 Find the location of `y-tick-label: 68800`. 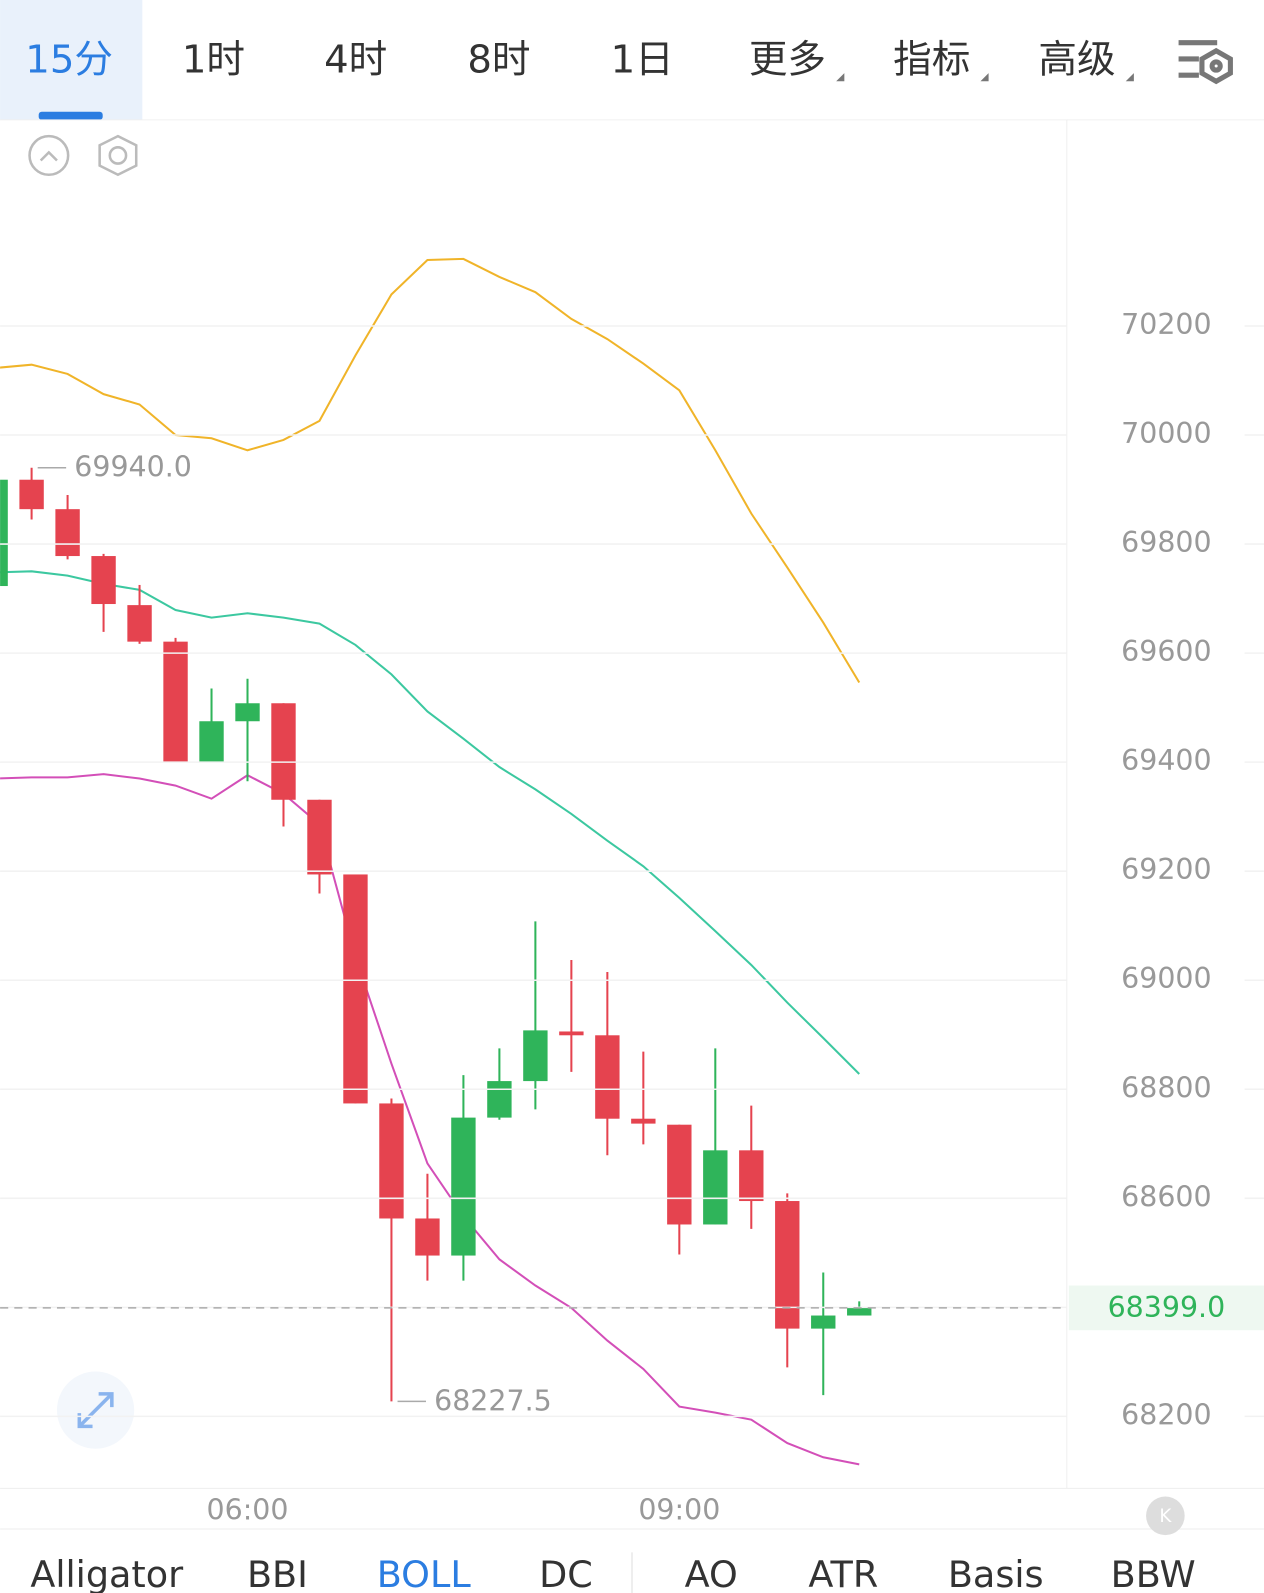

y-tick-label: 68800 is located at coordinates (1166, 1087).